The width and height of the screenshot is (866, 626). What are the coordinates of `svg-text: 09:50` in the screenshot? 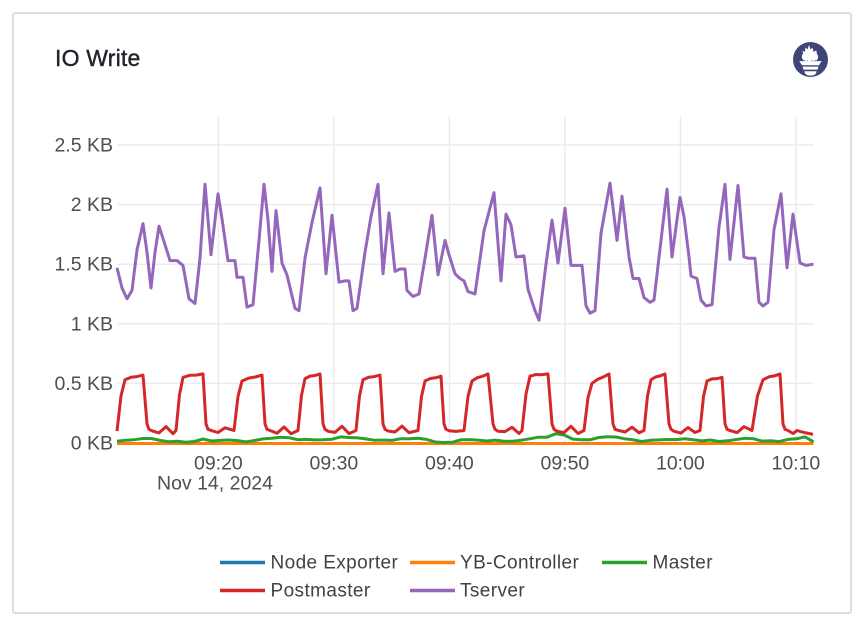 It's located at (564, 464).